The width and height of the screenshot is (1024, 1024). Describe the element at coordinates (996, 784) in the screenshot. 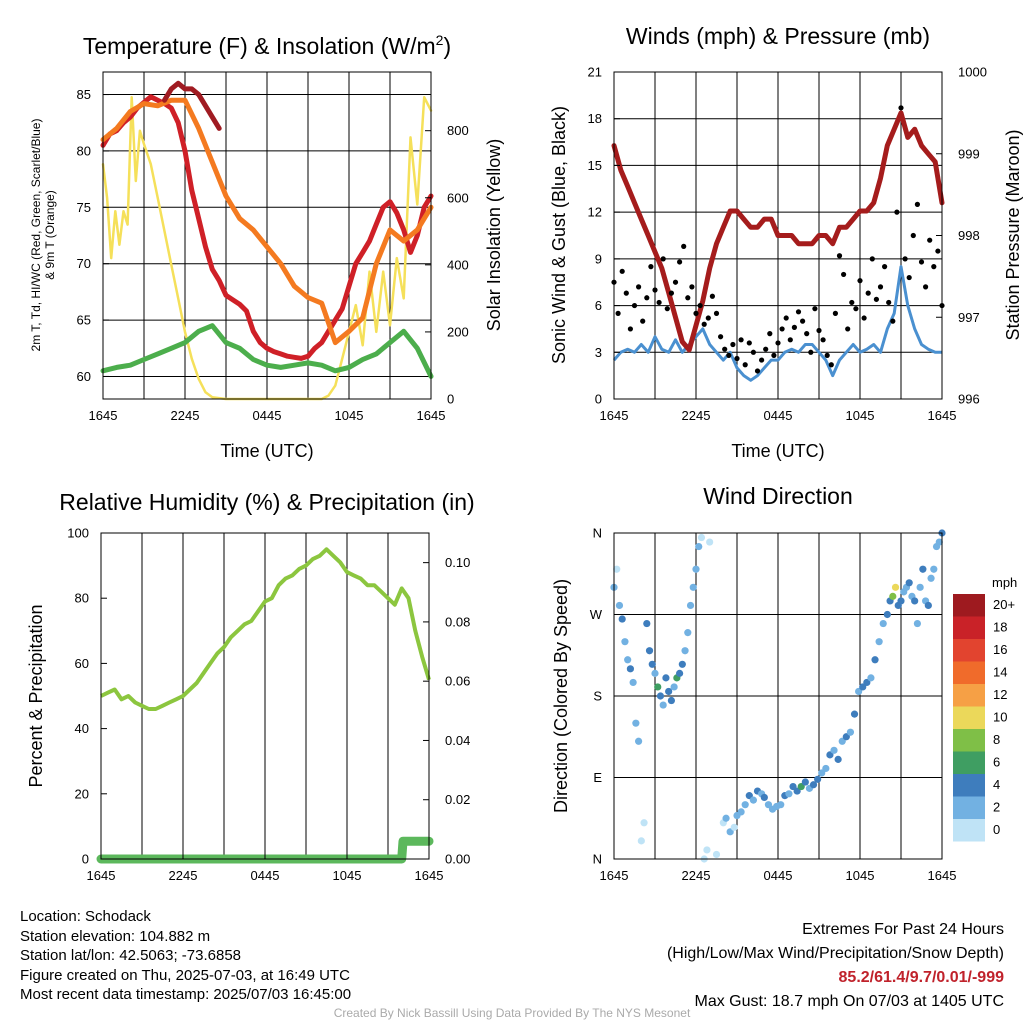

I see `legend-label: 4` at that location.